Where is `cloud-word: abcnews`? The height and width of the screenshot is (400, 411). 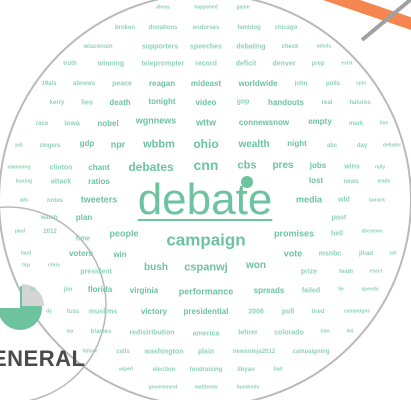 cloud-word: abcnews is located at coordinates (372, 231).